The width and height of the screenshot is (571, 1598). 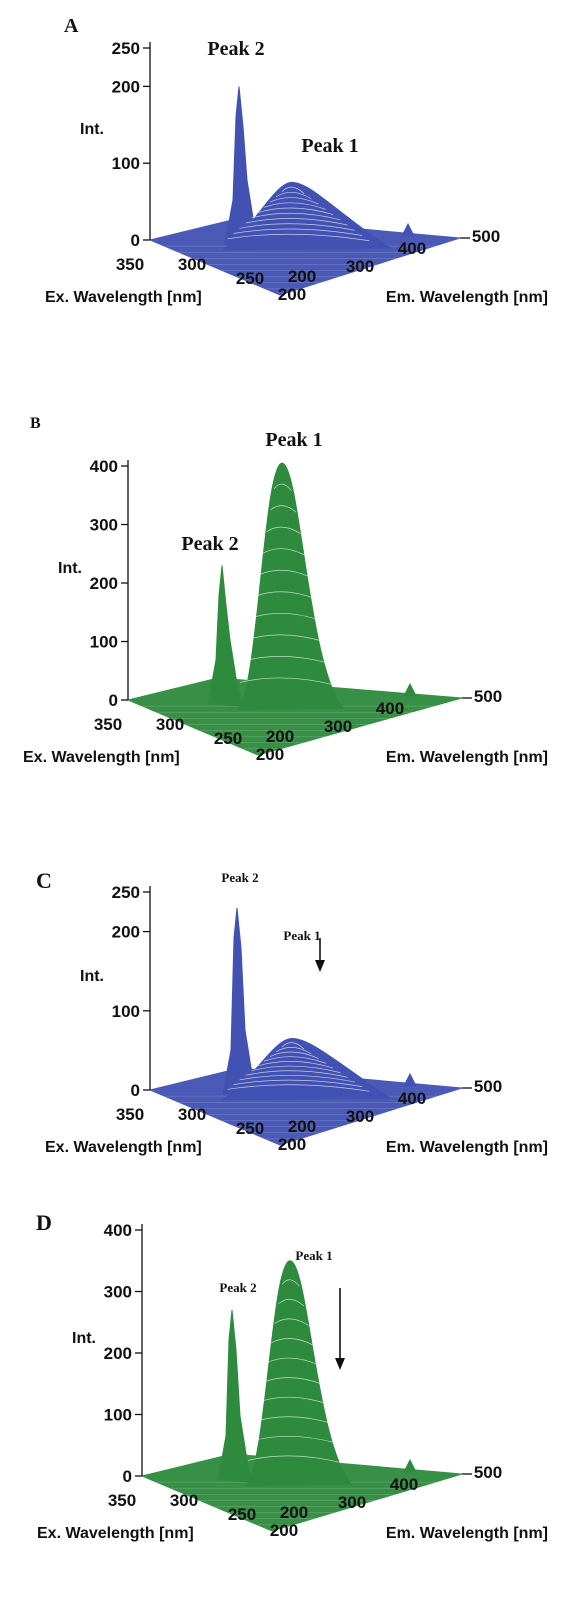 What do you see at coordinates (44, 880) in the screenshot?
I see `panel-letter: C` at bounding box center [44, 880].